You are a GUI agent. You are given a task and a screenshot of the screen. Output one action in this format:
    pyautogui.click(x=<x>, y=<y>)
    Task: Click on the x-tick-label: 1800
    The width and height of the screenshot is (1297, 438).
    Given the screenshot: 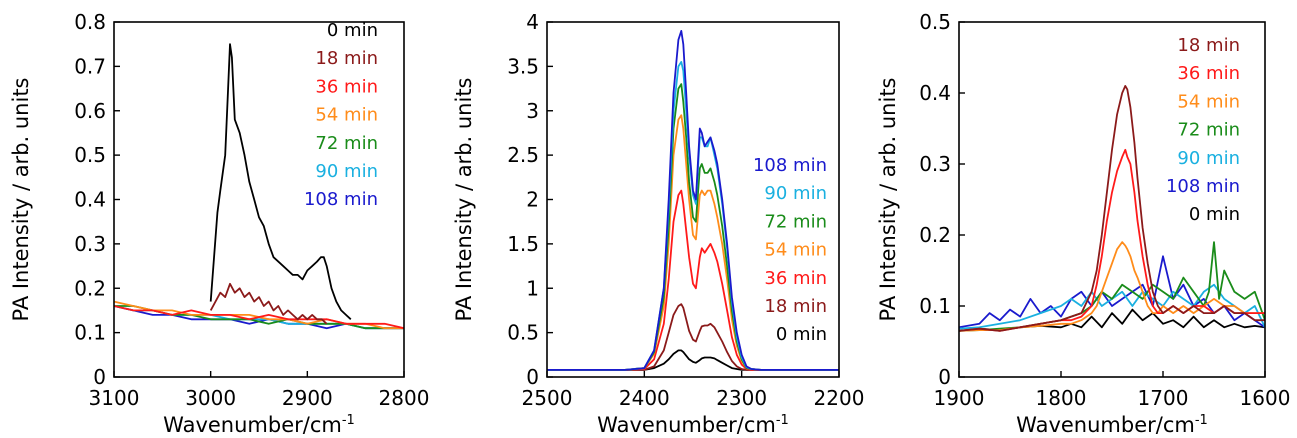 What is the action you would take?
    pyautogui.click(x=1061, y=398)
    